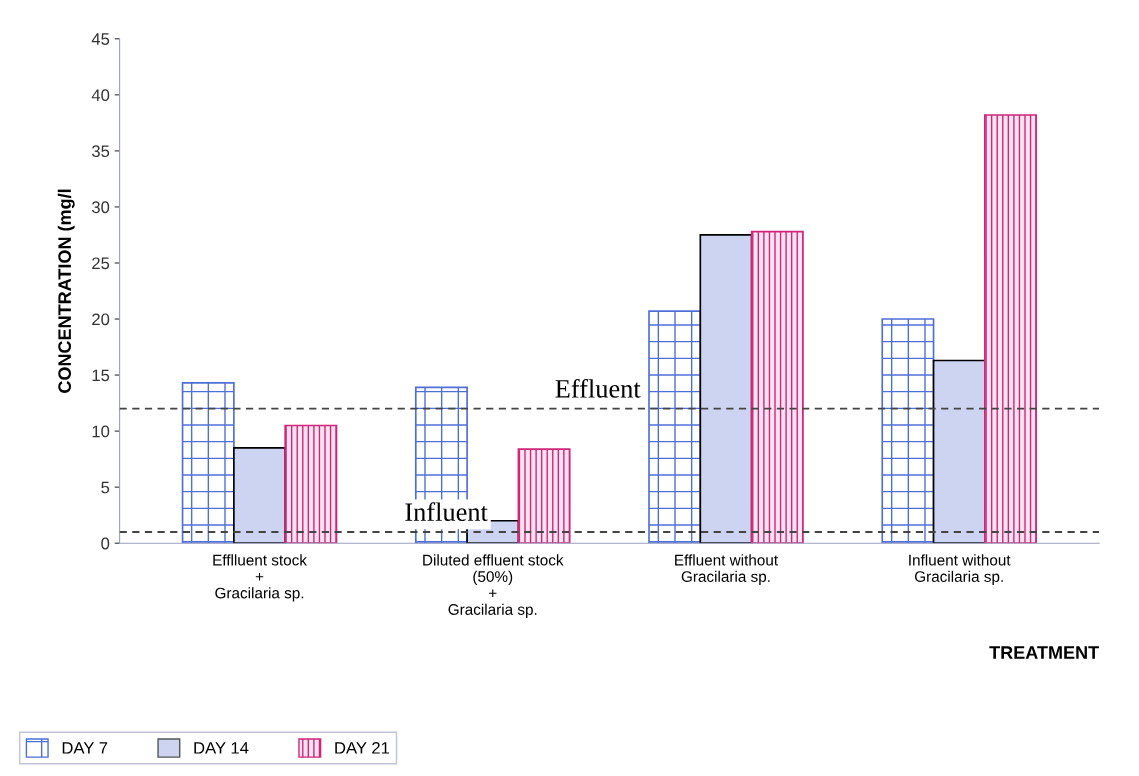 The height and width of the screenshot is (776, 1139). Describe the element at coordinates (221, 748) in the screenshot. I see `legend-label: DAY 14` at that location.